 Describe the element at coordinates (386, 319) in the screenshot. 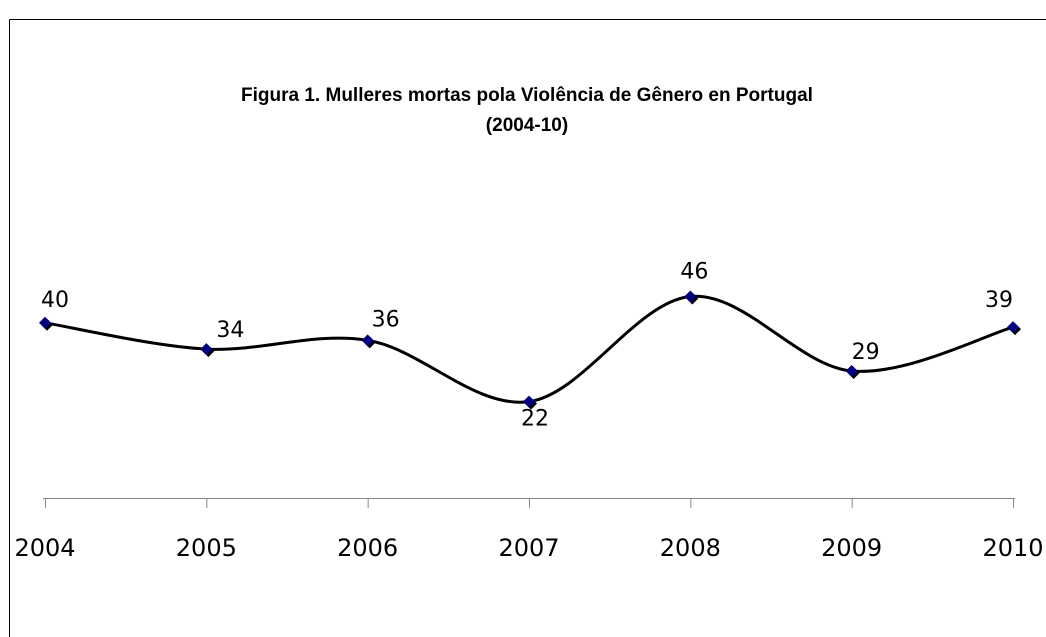

I see `data-label: 36` at that location.